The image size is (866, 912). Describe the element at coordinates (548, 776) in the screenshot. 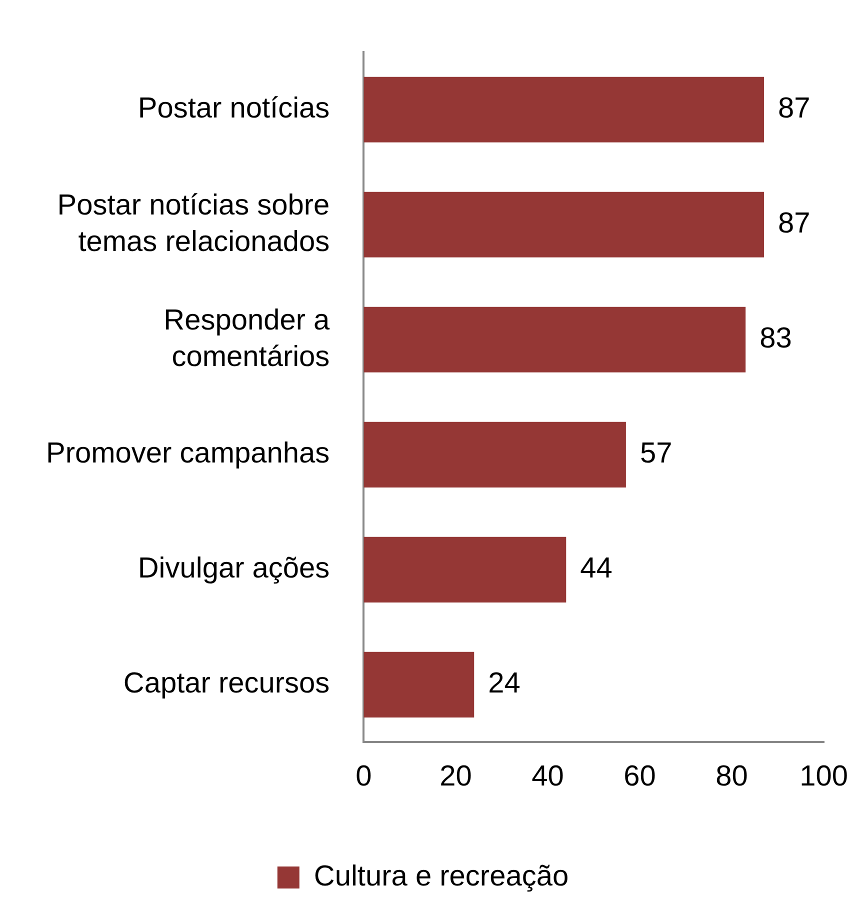

I see `x-tick-label: 40` at that location.